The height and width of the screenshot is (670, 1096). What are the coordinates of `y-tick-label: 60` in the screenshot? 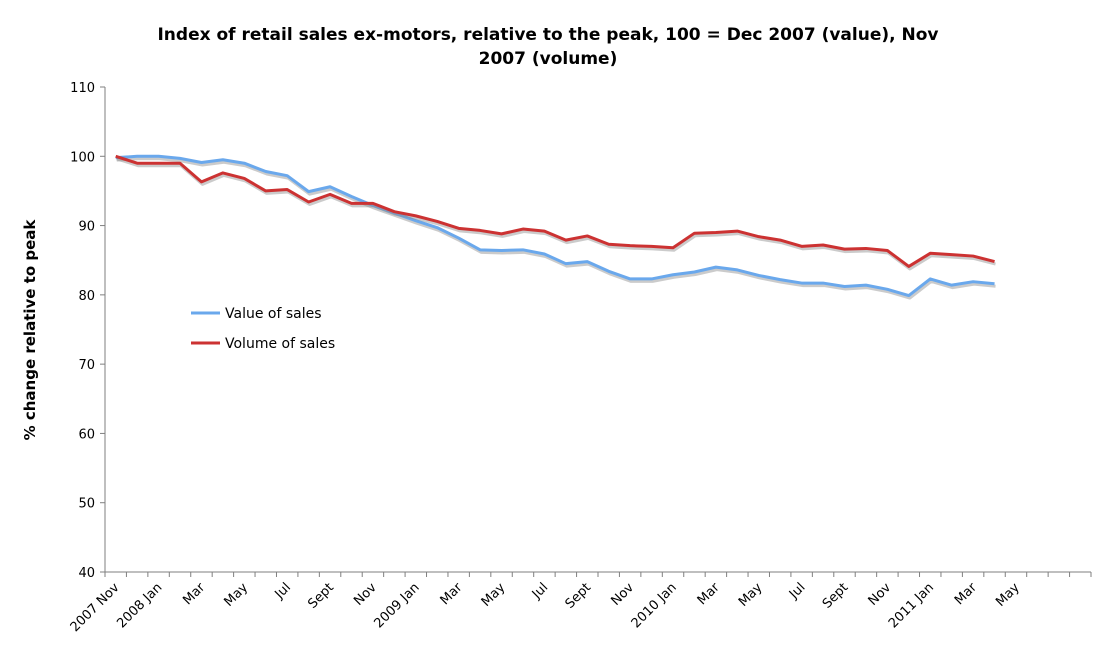 It's located at (86, 434).